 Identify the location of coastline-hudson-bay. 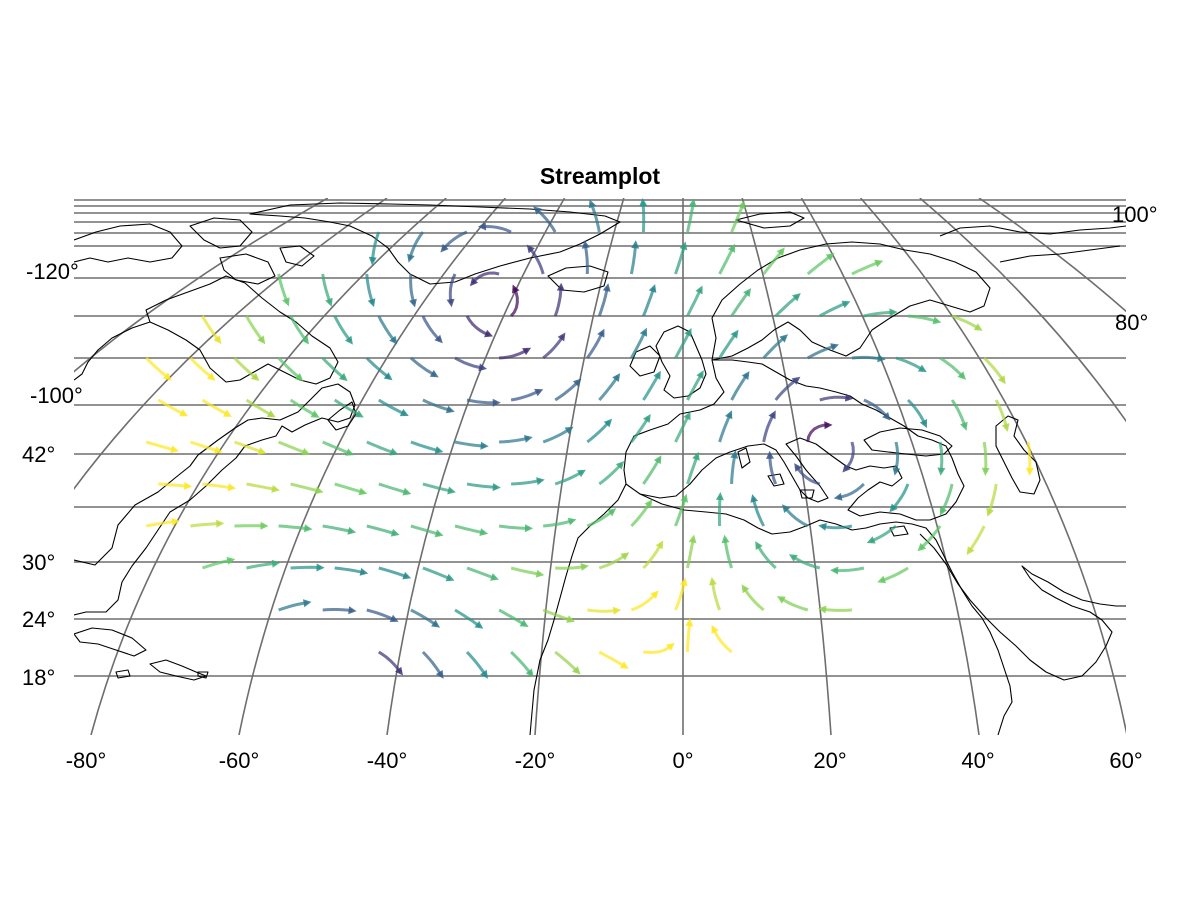
(112, 351).